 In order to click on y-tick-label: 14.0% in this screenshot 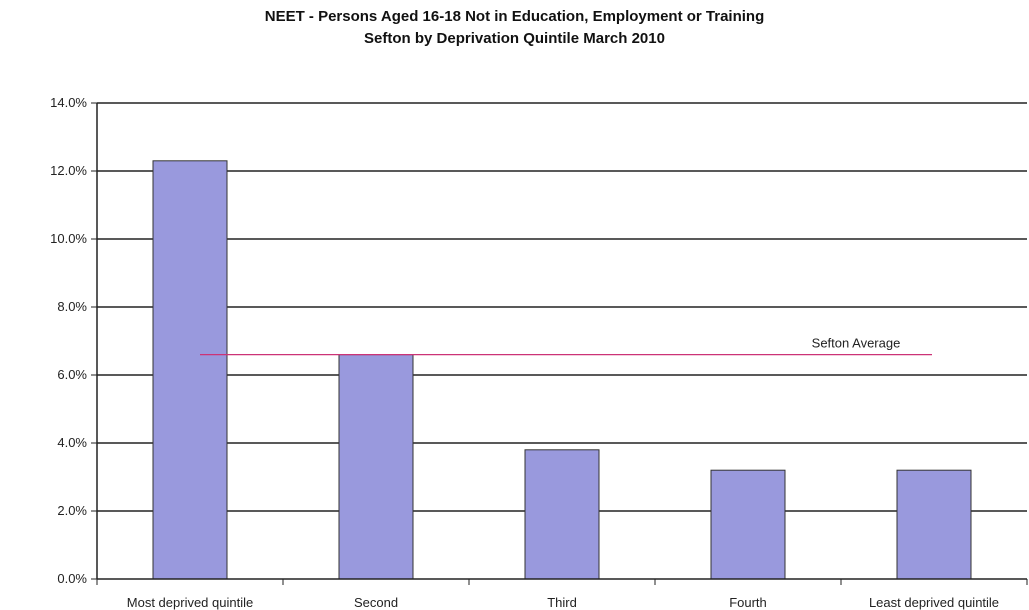, I will do `click(68, 102)`.